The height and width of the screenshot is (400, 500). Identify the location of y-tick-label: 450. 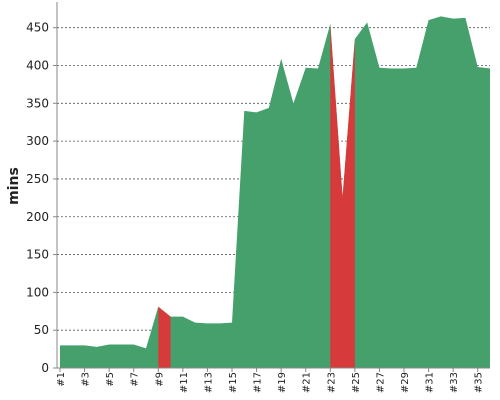
(37, 28).